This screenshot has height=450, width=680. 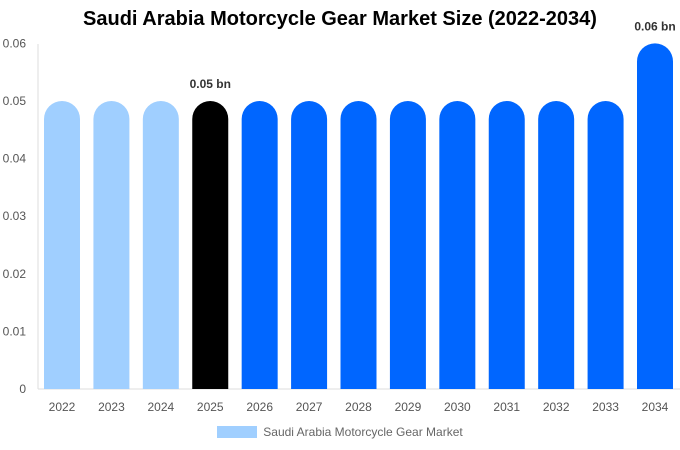 What do you see at coordinates (506, 245) in the screenshot?
I see `bar-2031` at bounding box center [506, 245].